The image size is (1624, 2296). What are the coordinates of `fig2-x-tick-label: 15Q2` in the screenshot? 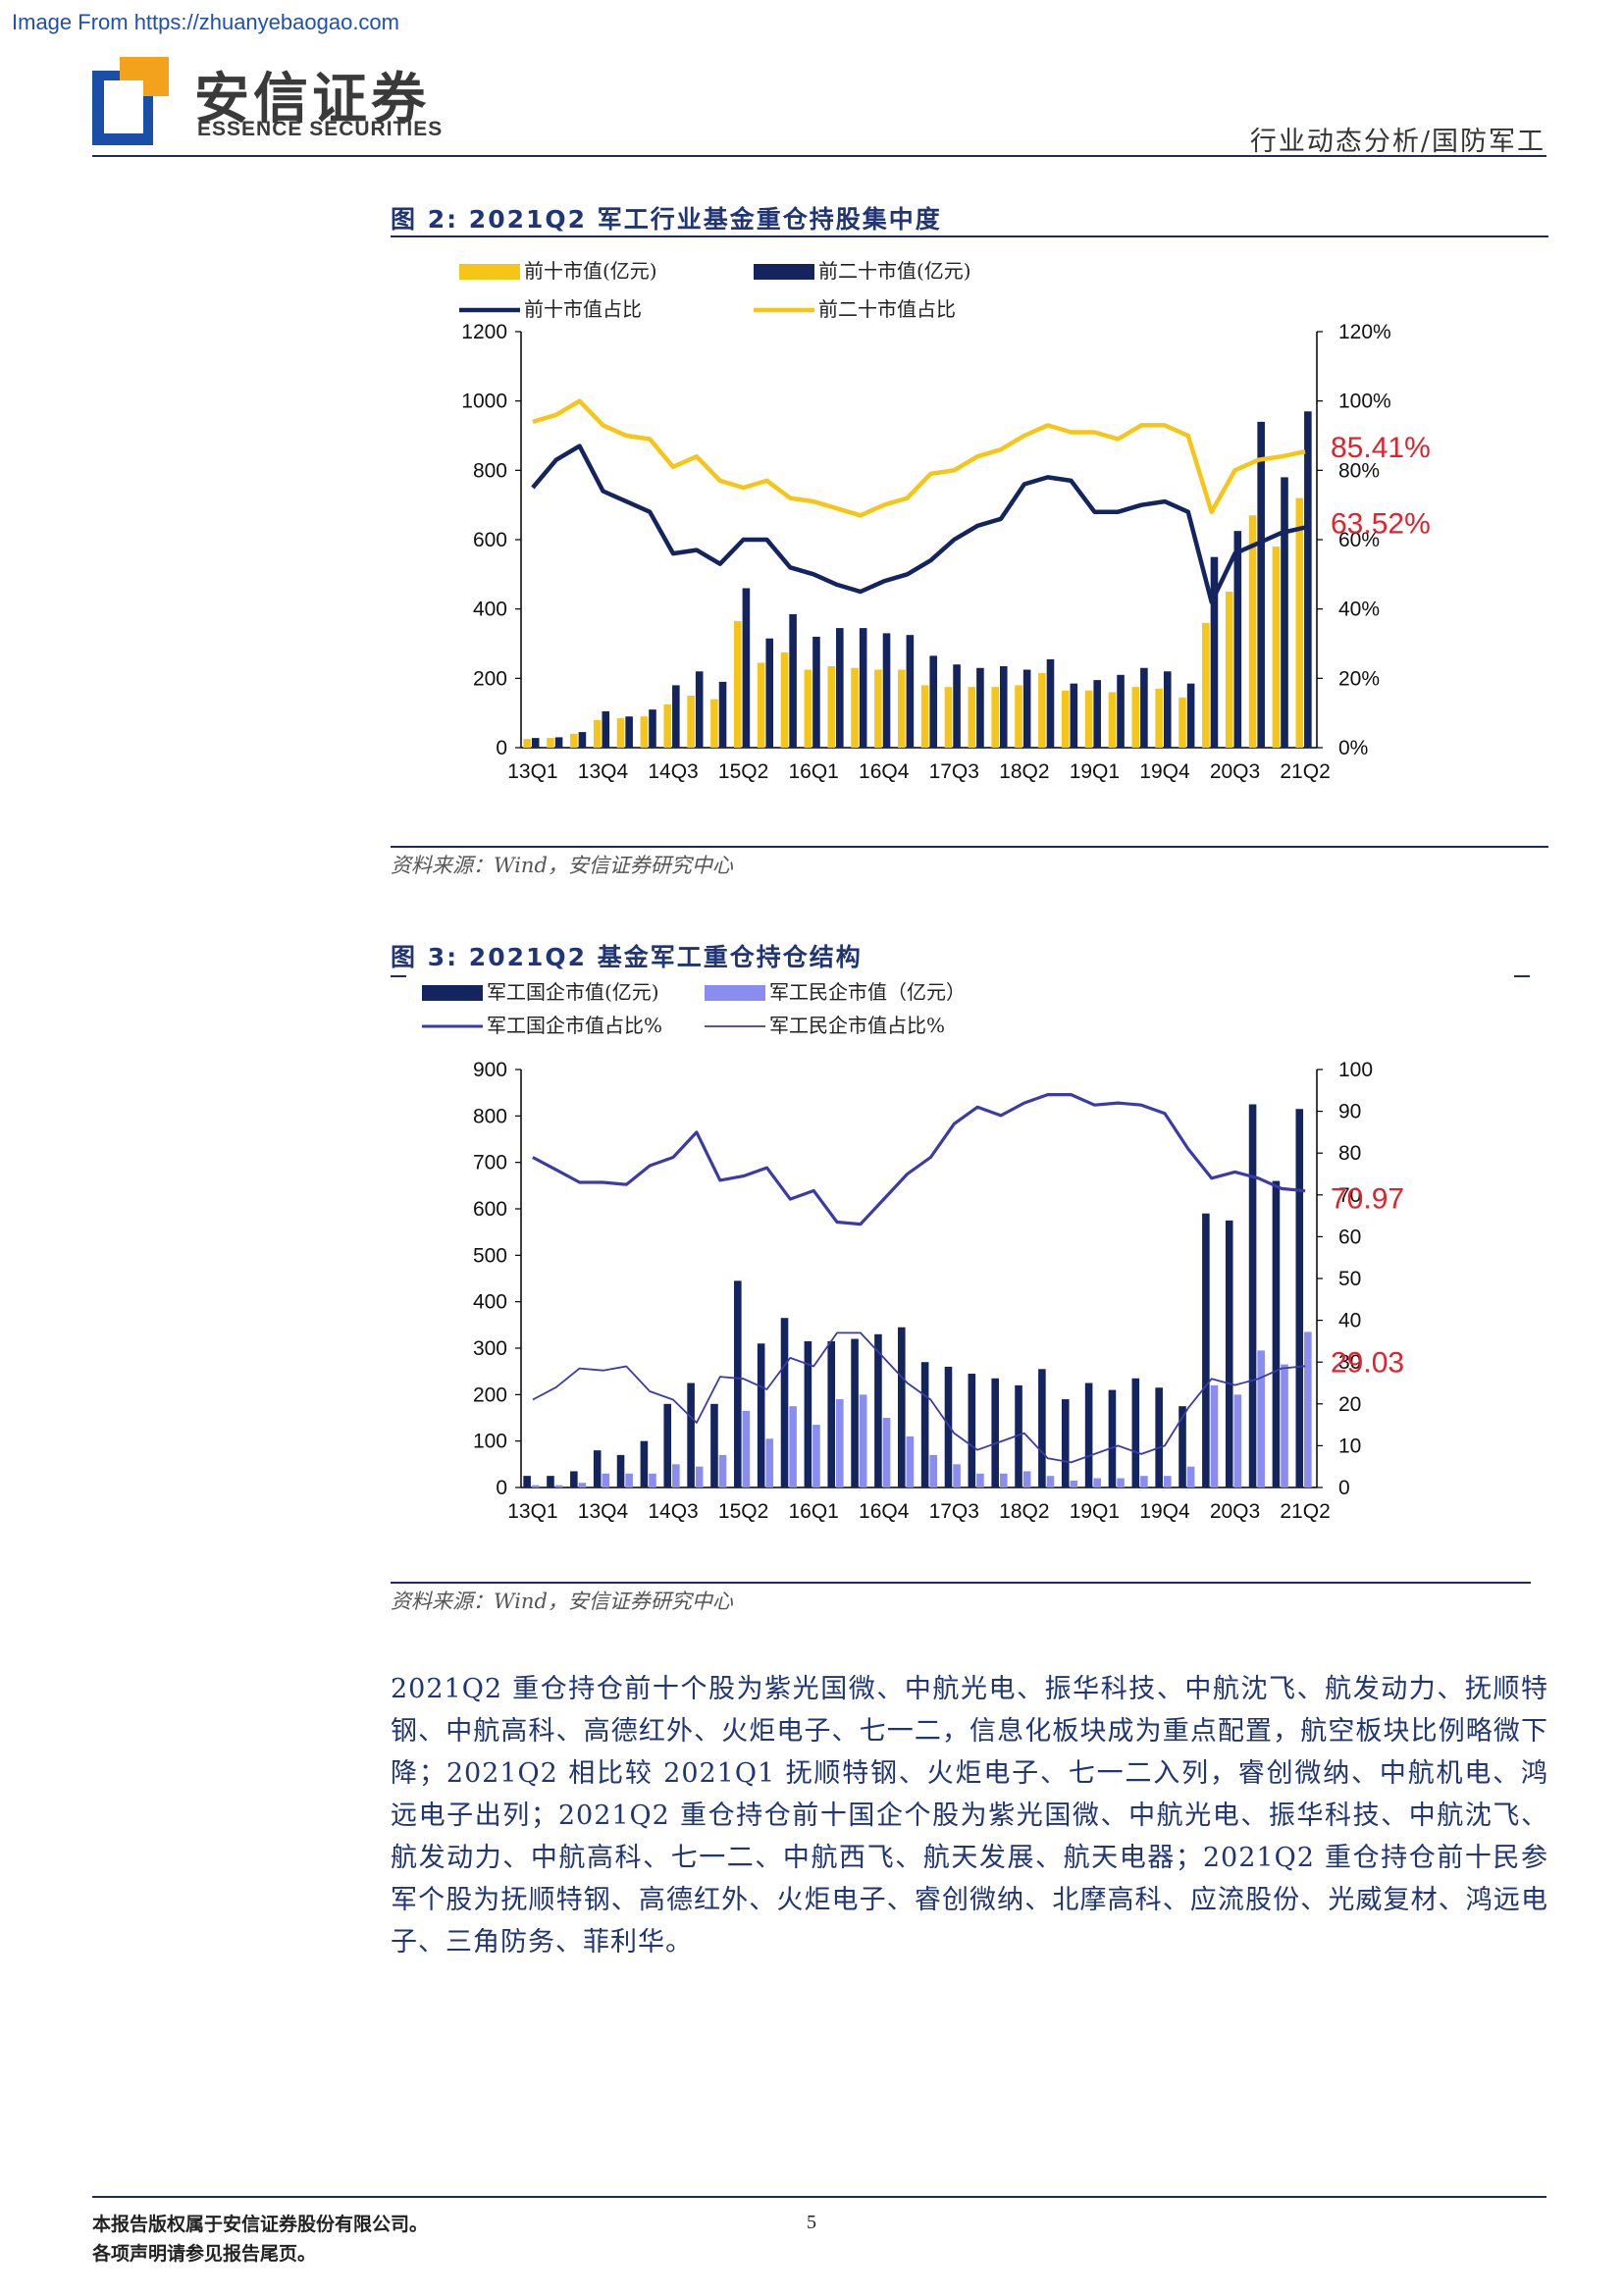 It's located at (743, 771).